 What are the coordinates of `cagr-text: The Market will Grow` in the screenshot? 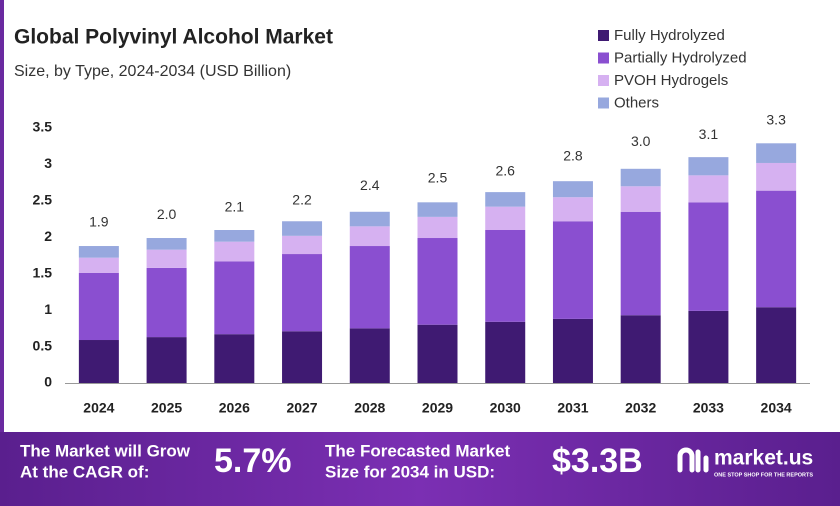 It's located at (105, 450).